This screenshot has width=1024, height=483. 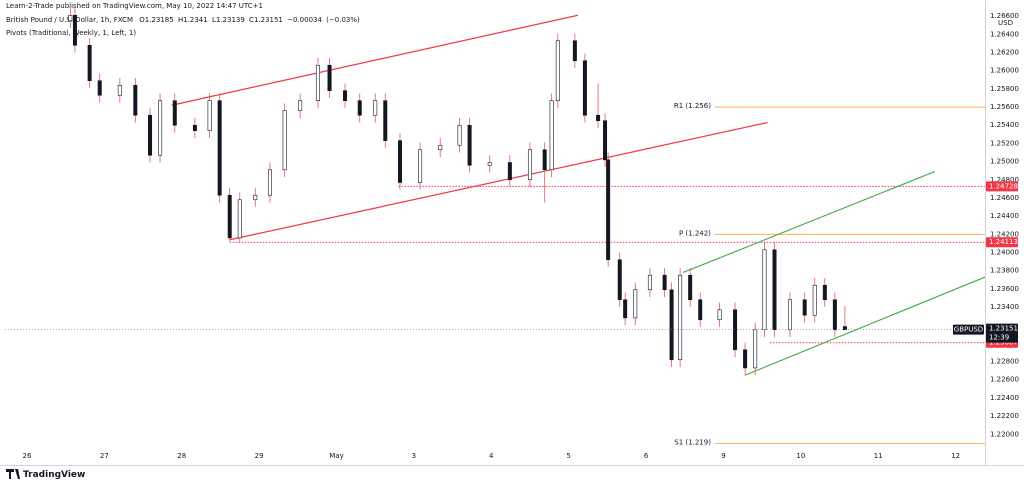 I want to click on currency: USD, so click(x=1005, y=23).